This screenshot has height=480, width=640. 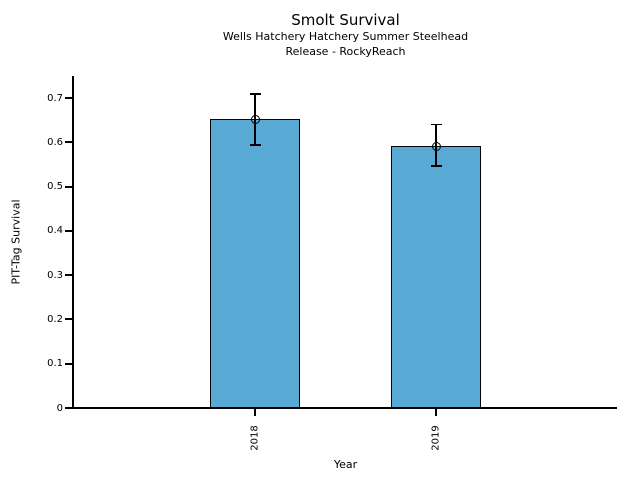 What do you see at coordinates (59, 408) in the screenshot?
I see `y-tick-label: 0` at bounding box center [59, 408].